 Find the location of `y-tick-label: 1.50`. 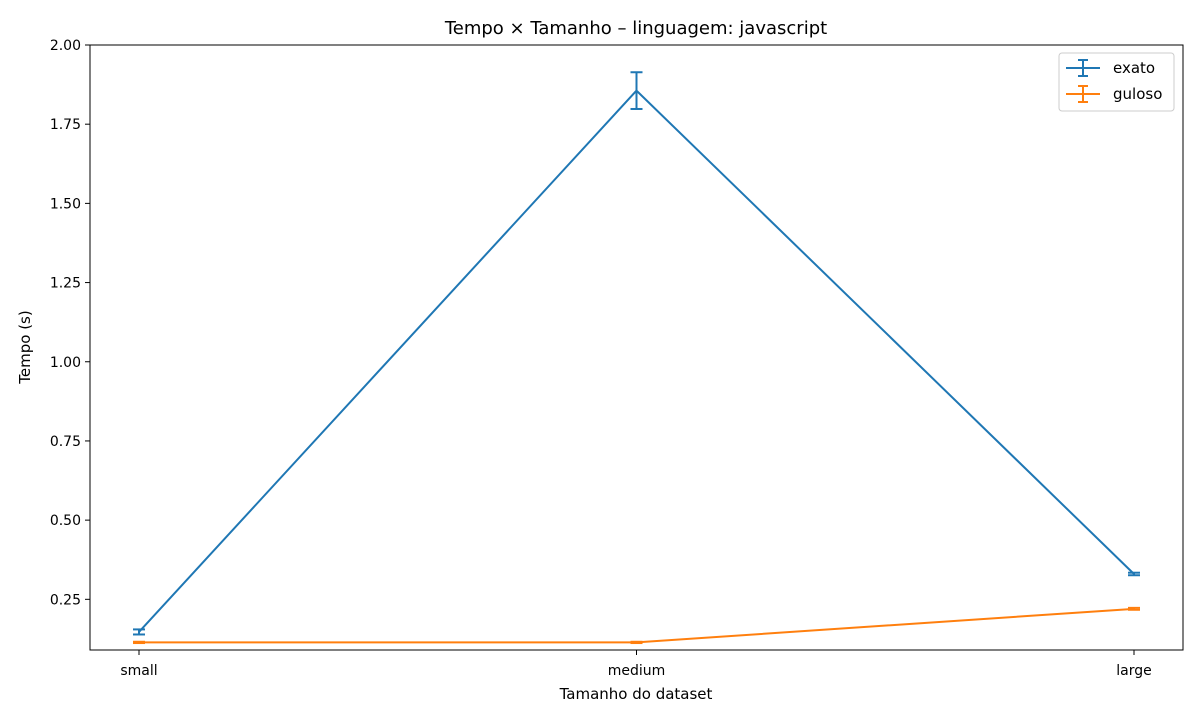

y-tick-label: 1.50 is located at coordinates (65, 204).